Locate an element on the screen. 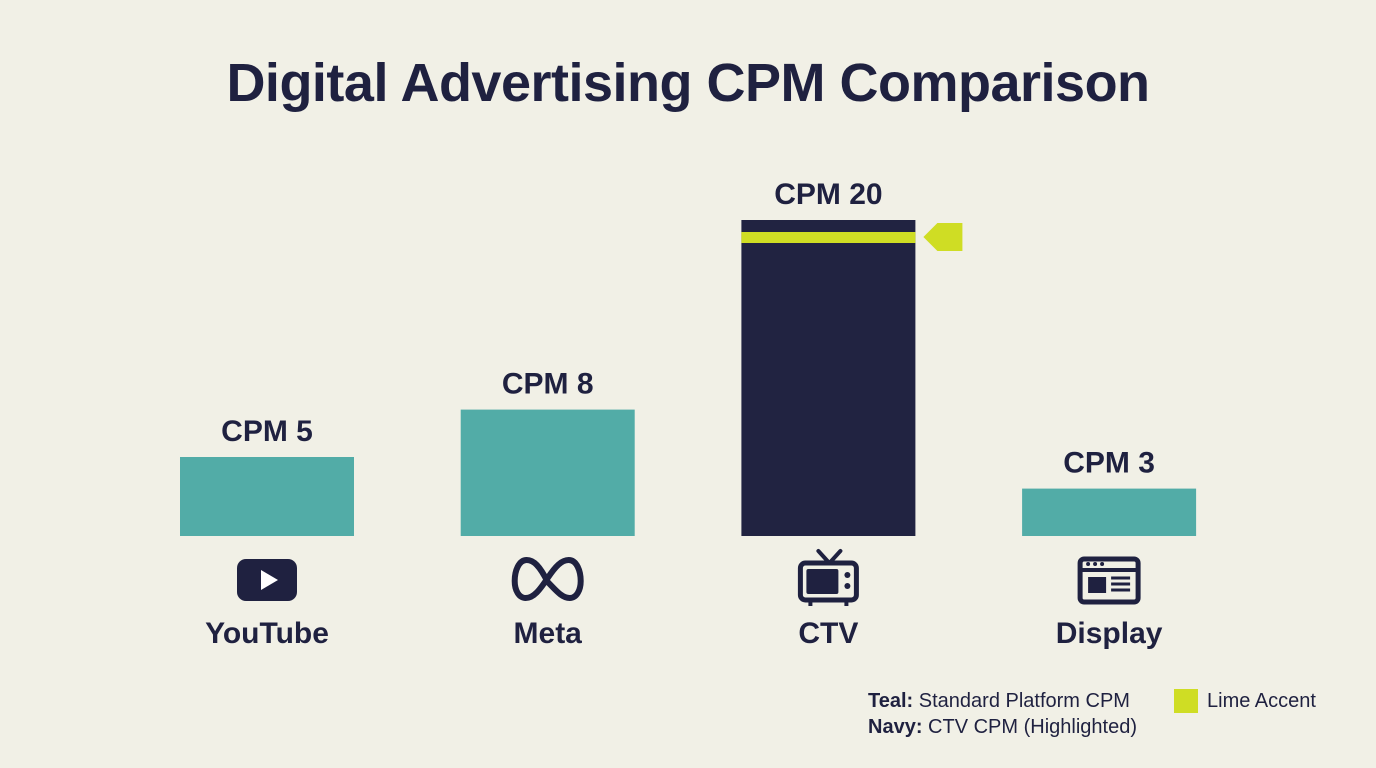  category-label-display: Display is located at coordinates (1109, 633).